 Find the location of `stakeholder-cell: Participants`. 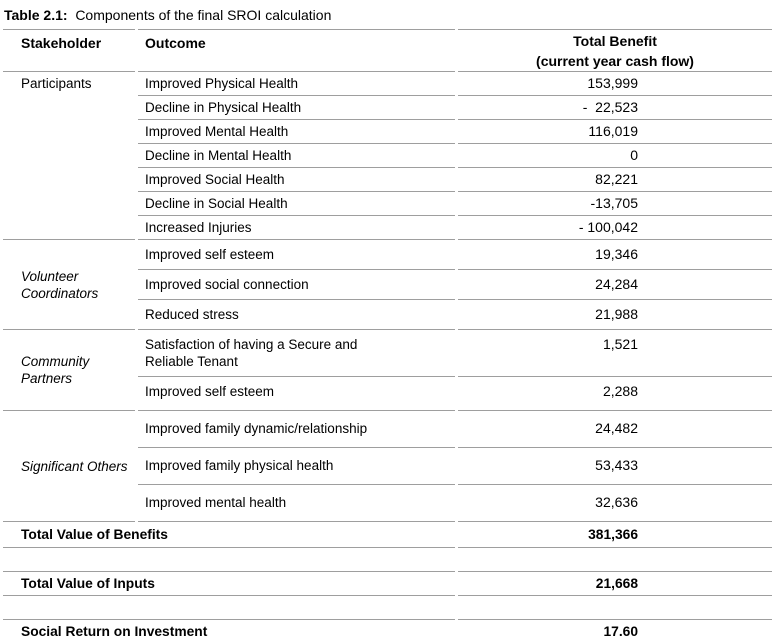

stakeholder-cell: Participants is located at coordinates (69, 156).